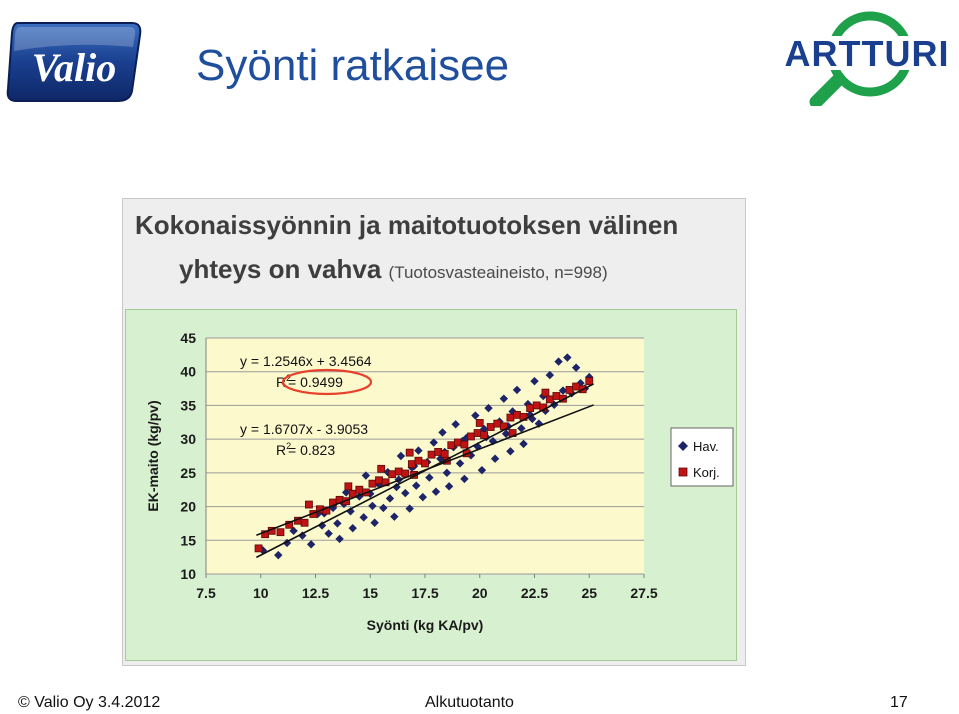  What do you see at coordinates (683, 472) in the screenshot?
I see `legend-korj-marker` at bounding box center [683, 472].